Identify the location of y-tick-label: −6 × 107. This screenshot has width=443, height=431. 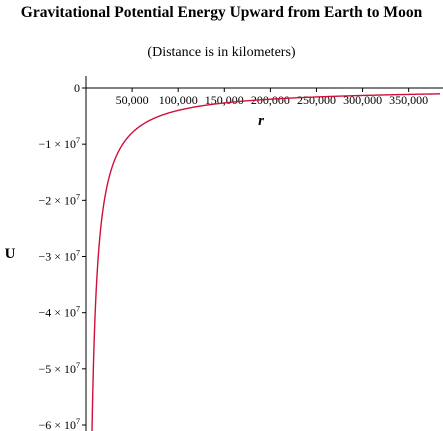
(59, 424).